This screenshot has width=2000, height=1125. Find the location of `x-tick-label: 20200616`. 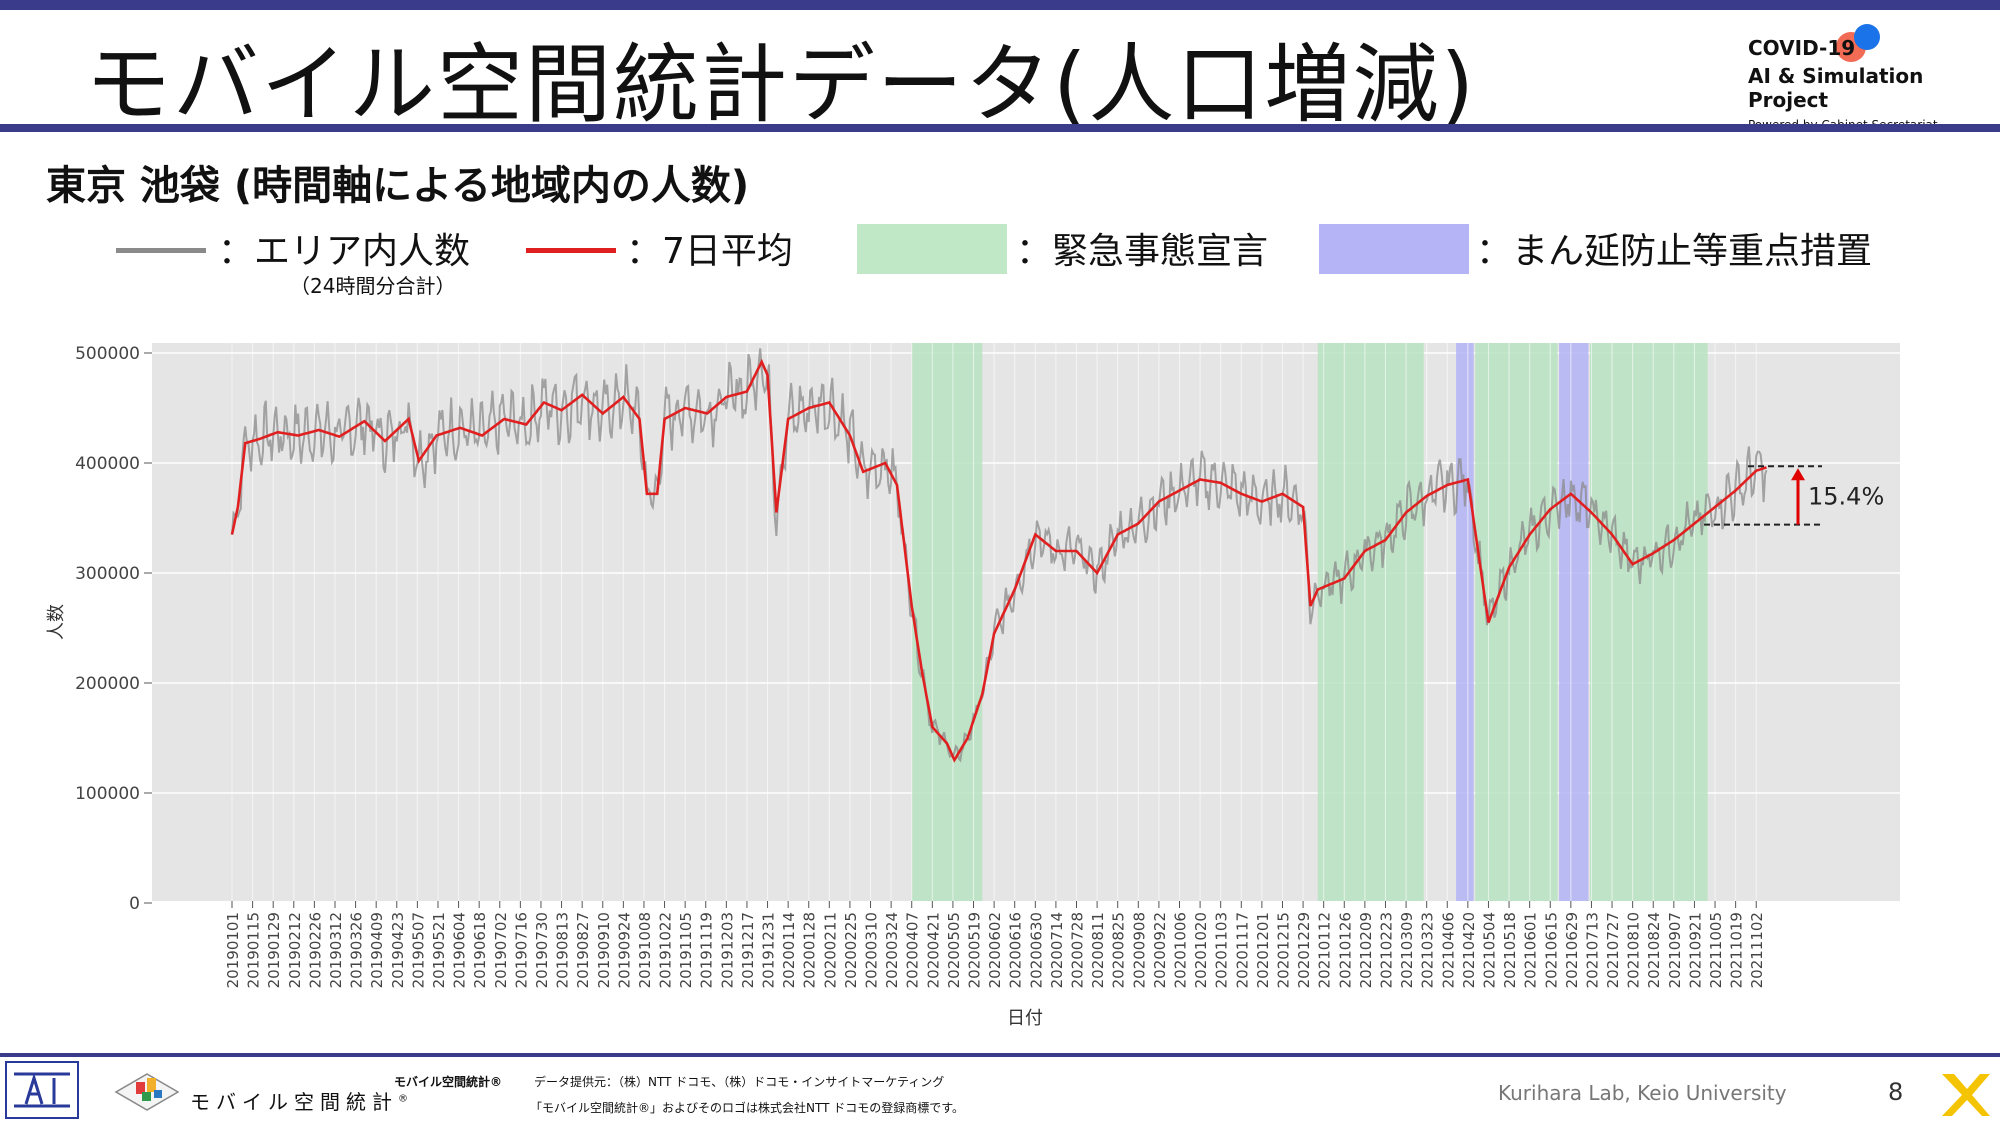

x-tick-label: 20200616 is located at coordinates (1016, 950).